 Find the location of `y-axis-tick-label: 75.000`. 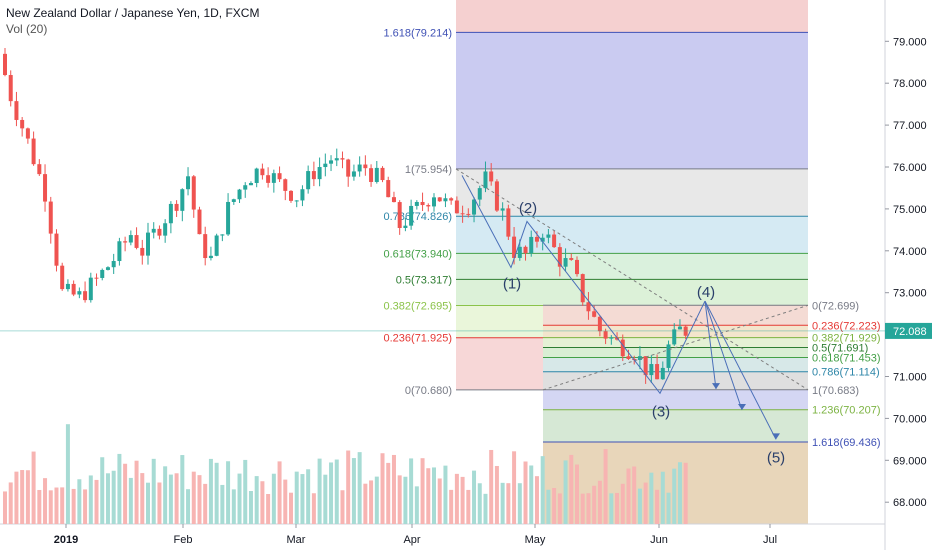

y-axis-tick-label: 75.000 is located at coordinates (910, 210).